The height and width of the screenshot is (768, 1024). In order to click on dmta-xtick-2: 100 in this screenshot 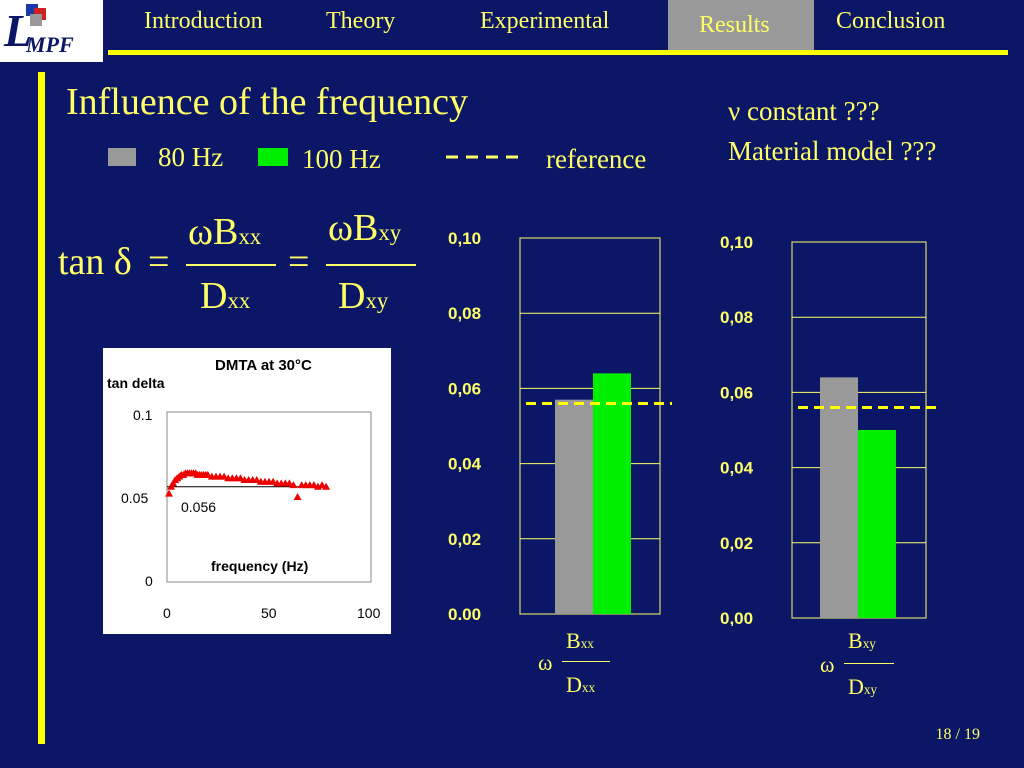, I will do `click(369, 613)`.